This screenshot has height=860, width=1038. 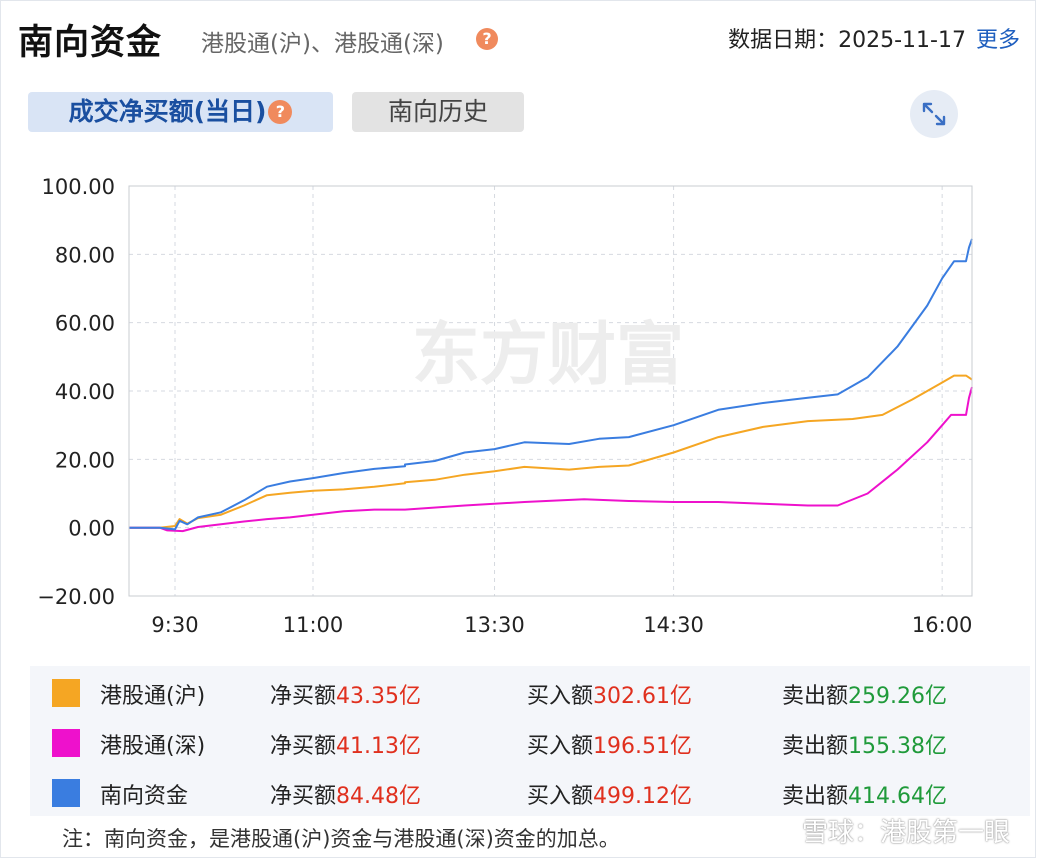 What do you see at coordinates (174, 625) in the screenshot?
I see `x-tick-label: 9:30` at bounding box center [174, 625].